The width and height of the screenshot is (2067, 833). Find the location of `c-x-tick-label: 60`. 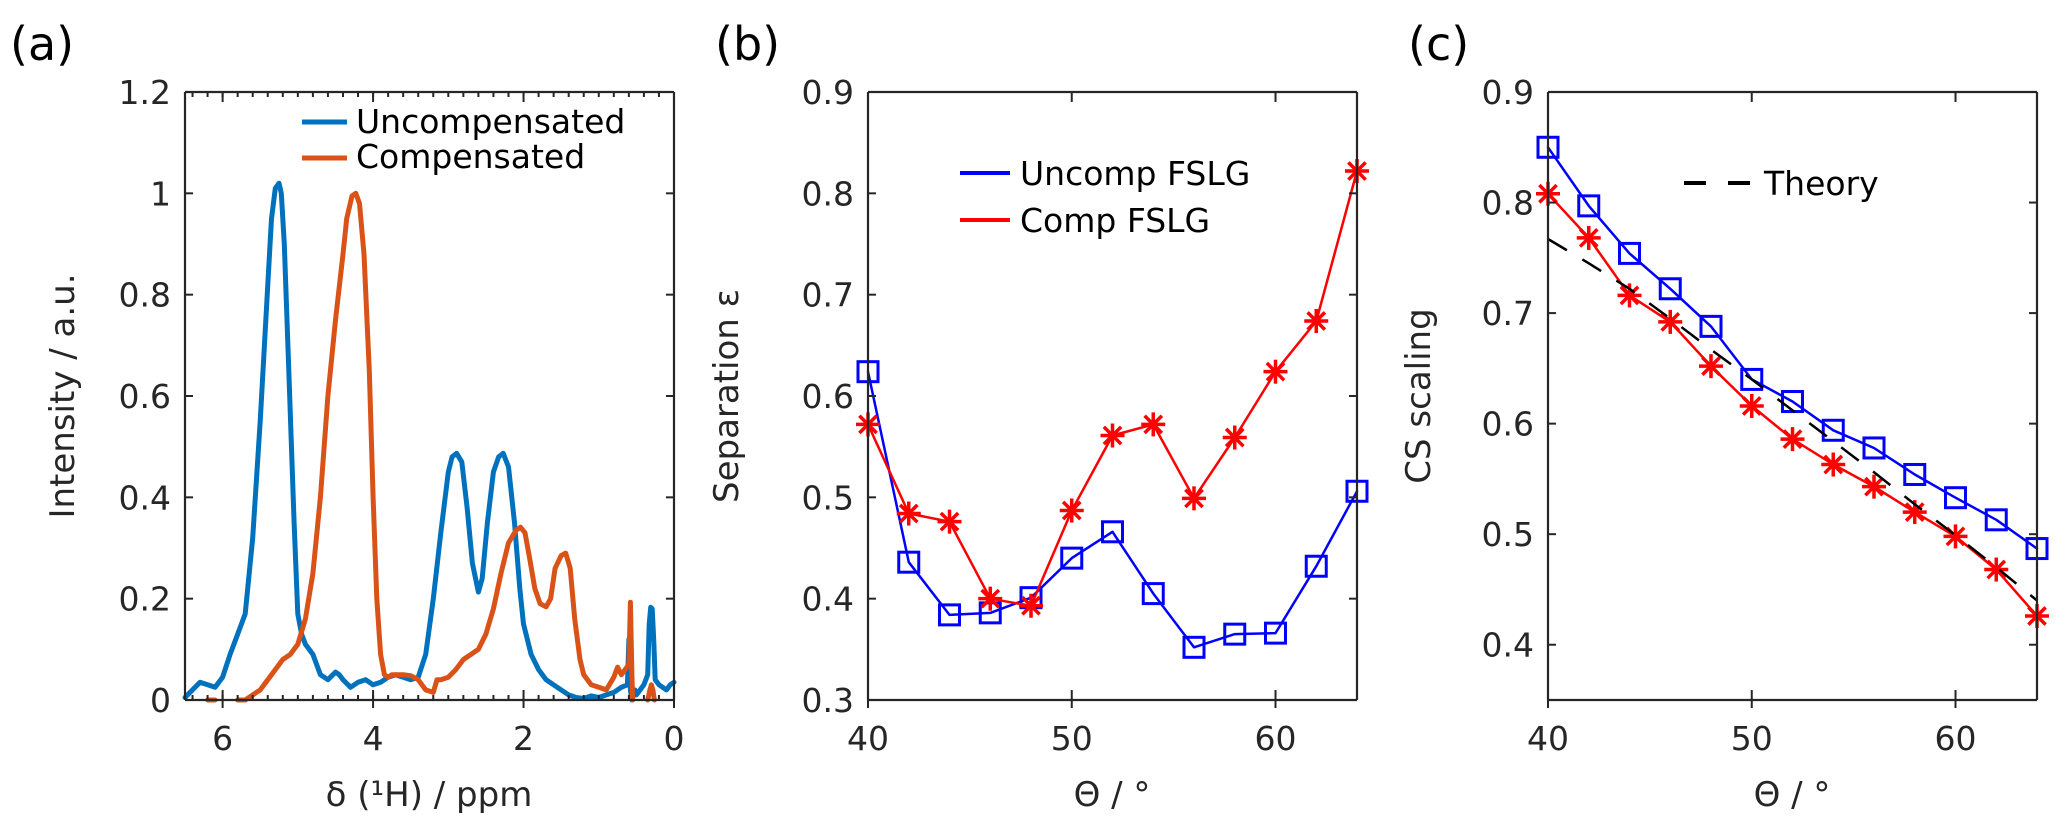

c-x-tick-label: 60 is located at coordinates (1956, 738).